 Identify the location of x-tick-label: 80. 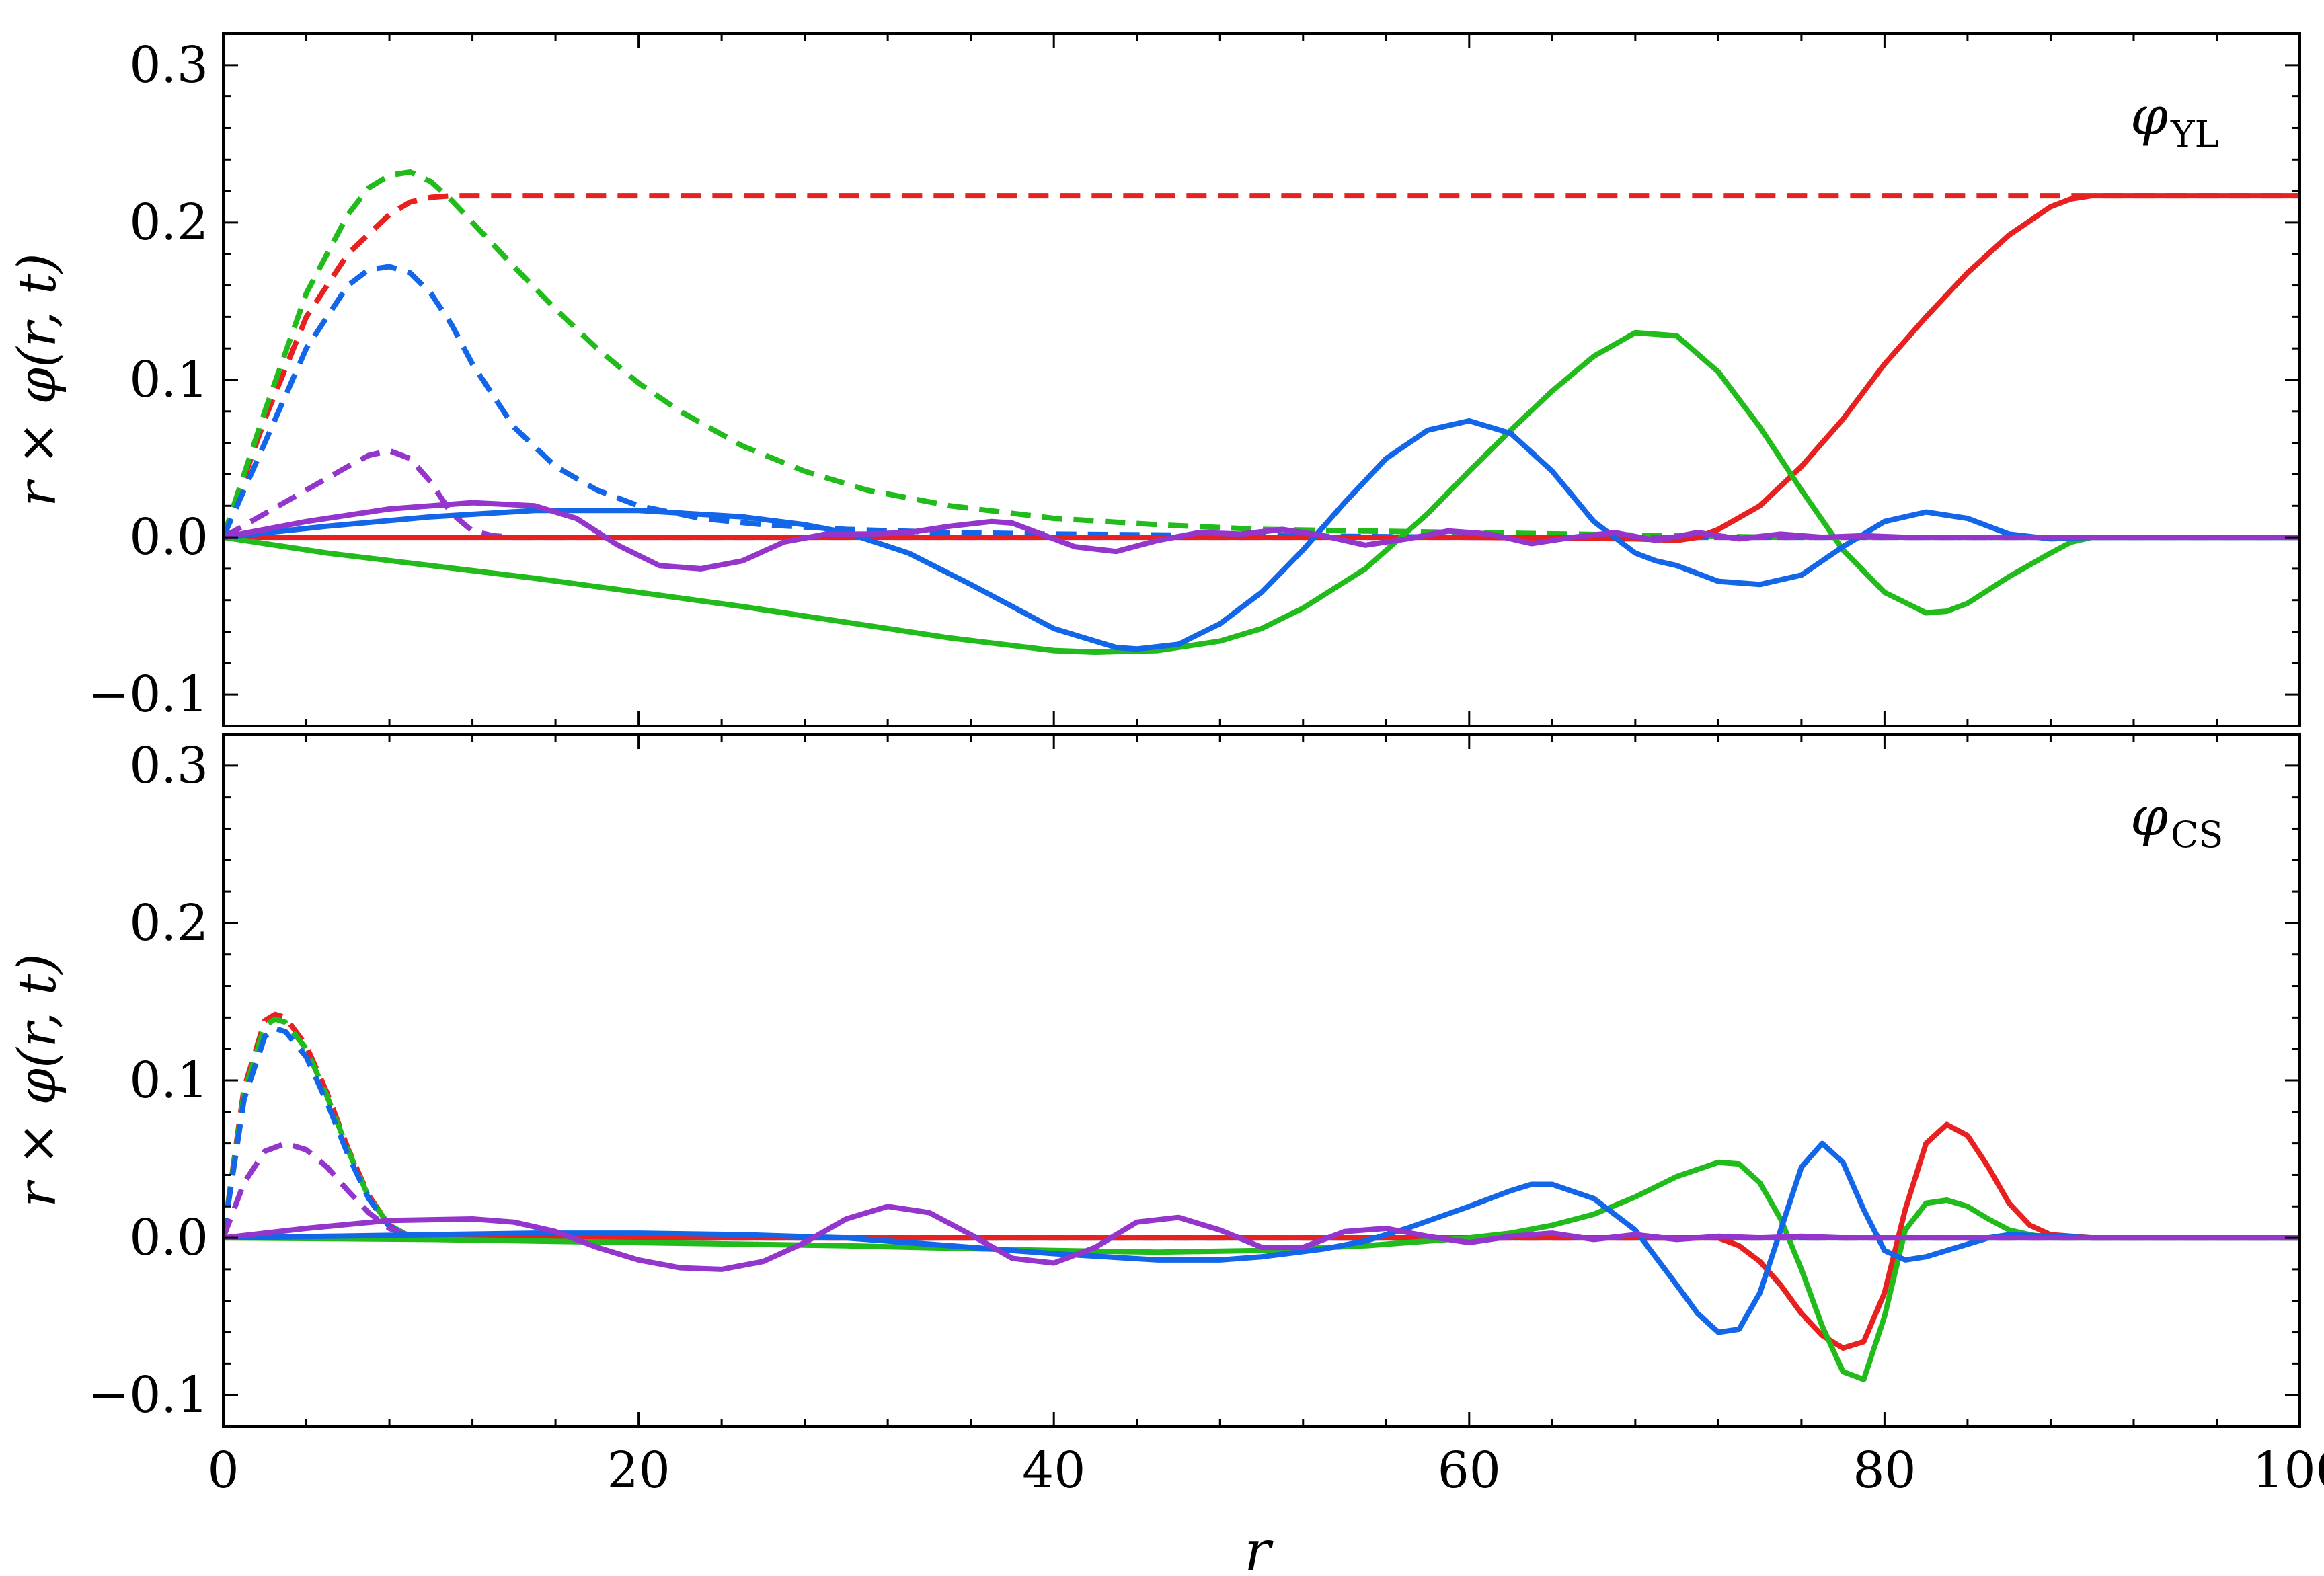
(1884, 1470).